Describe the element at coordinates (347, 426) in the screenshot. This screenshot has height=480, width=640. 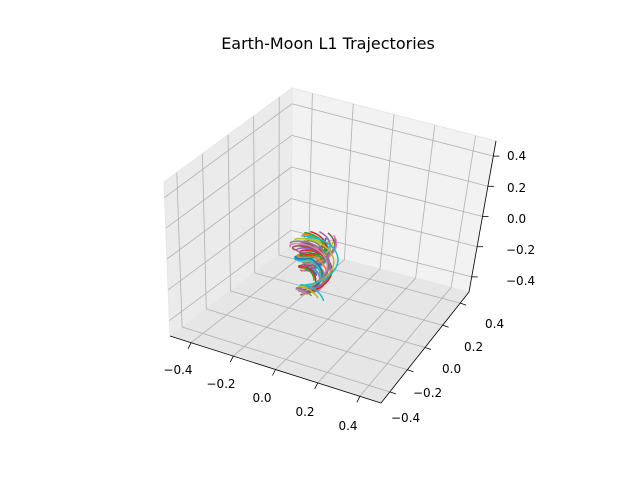
I see `x-tick-label: 0.4` at that location.